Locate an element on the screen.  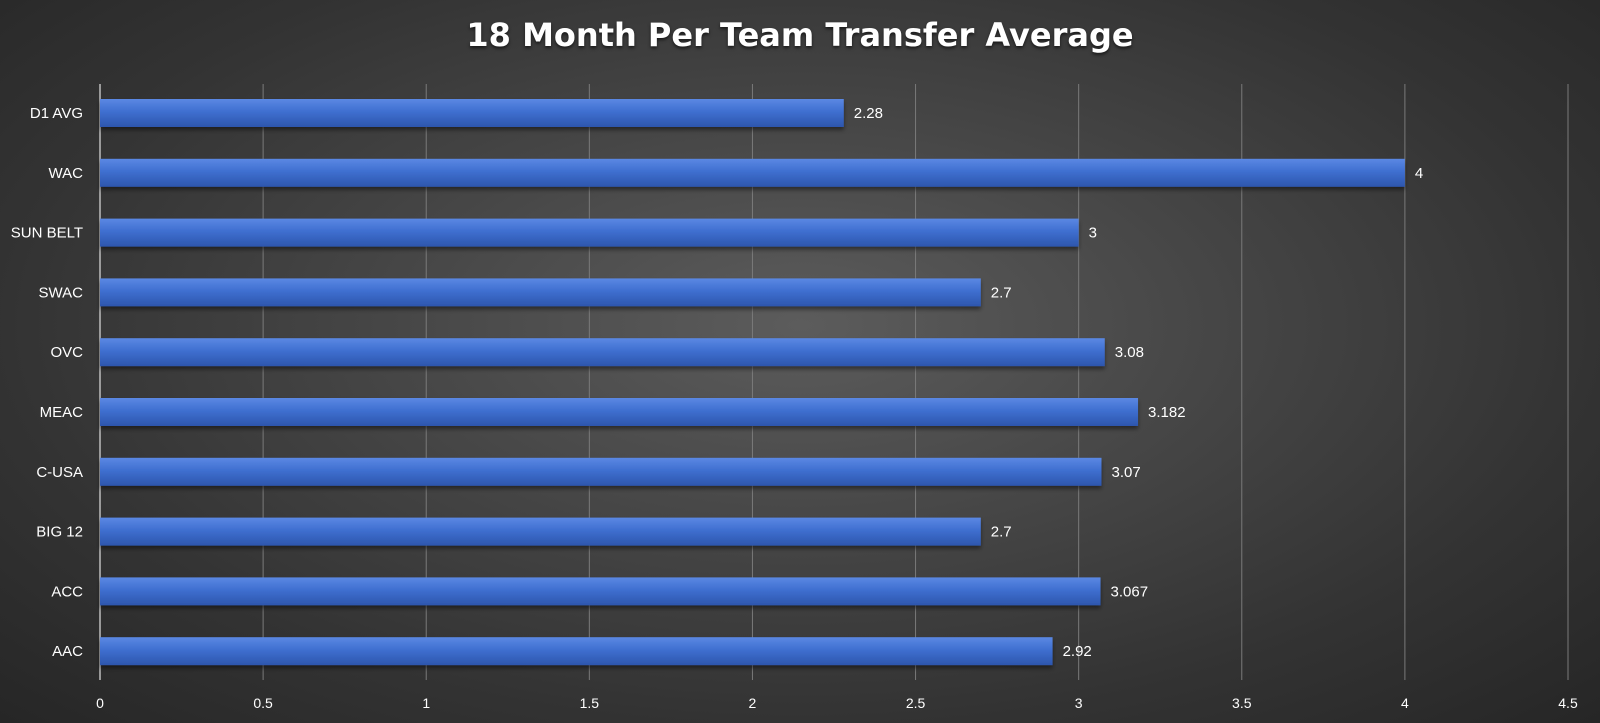
data-label: 3 is located at coordinates (1093, 233).